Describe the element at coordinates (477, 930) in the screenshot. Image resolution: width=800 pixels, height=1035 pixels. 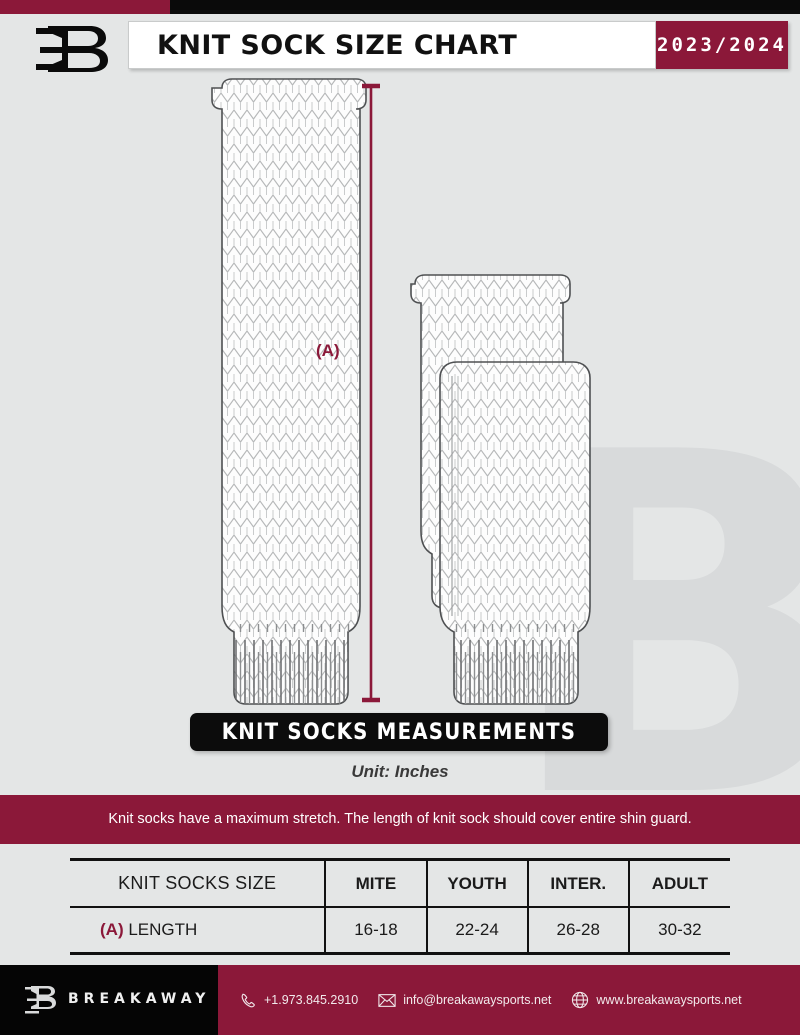
I see `cell-length-youth: 22-24` at that location.